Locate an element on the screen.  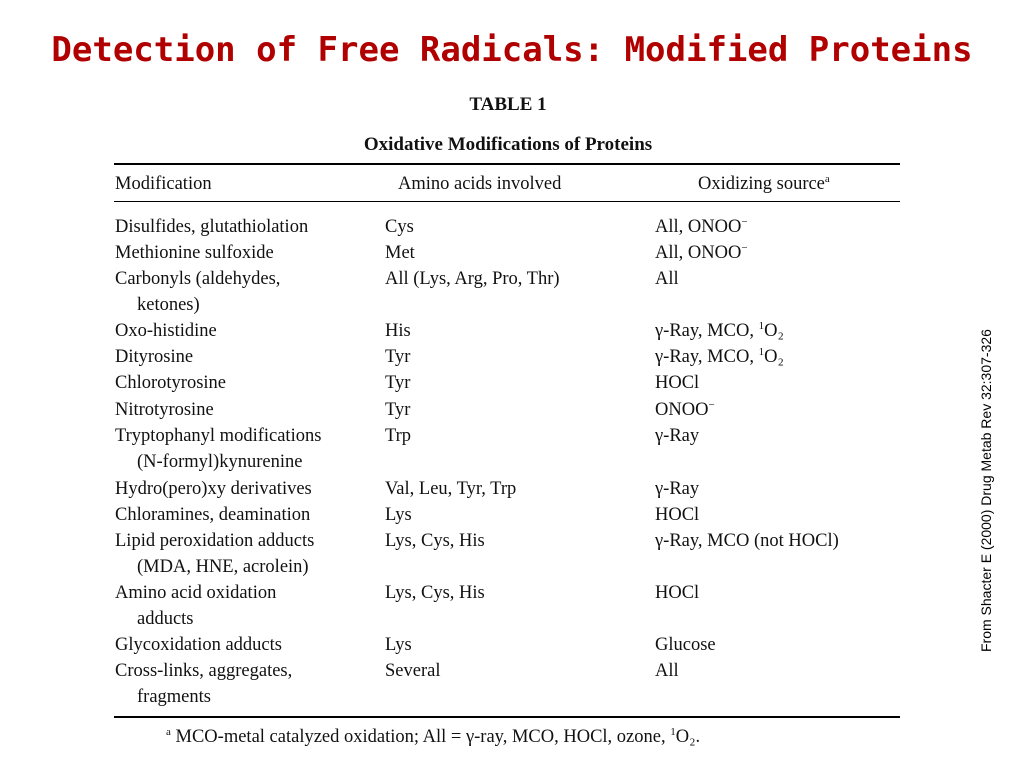
cell-modification: Methionine sulfoxide is located at coordinates (194, 253).